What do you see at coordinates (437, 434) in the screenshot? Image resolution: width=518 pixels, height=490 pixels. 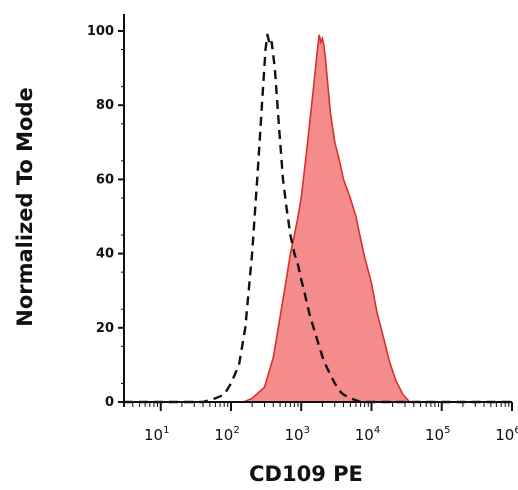 I see `x-tick-label: 10⁵` at bounding box center [437, 434].